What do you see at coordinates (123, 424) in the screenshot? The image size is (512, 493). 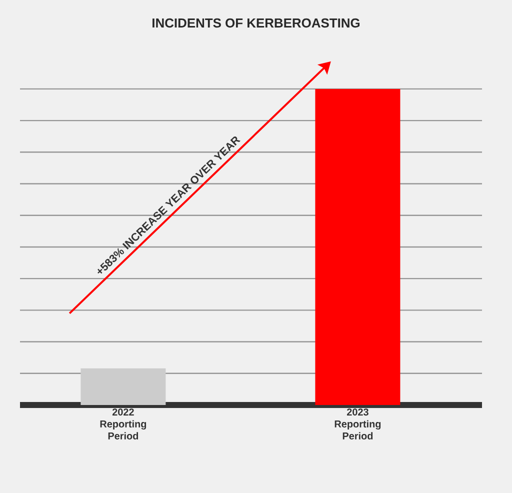 I see `x-tick-label: 2022 Reporting Period` at bounding box center [123, 424].